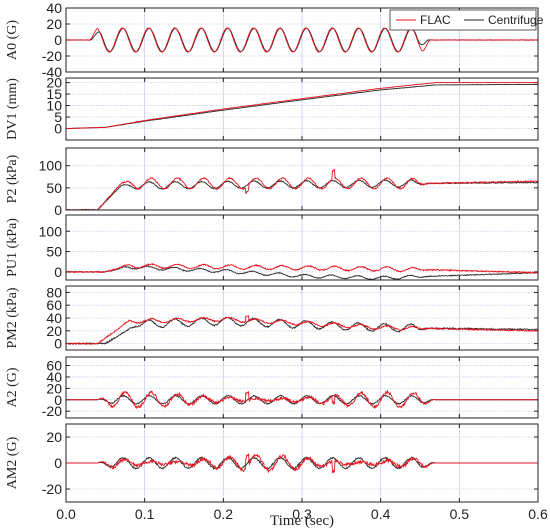  What do you see at coordinates (54, 106) in the screenshot?
I see `y-tick-label: 10` at bounding box center [54, 106].